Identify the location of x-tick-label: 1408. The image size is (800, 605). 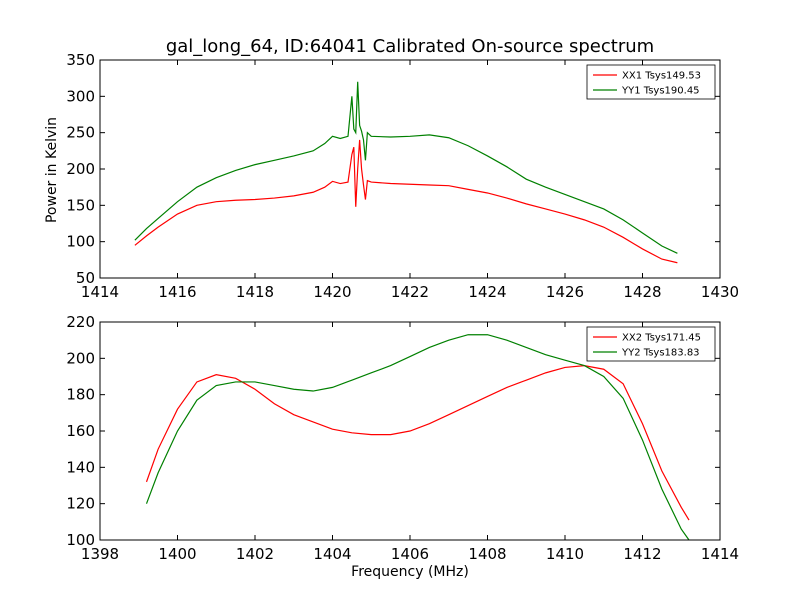
(487, 554).